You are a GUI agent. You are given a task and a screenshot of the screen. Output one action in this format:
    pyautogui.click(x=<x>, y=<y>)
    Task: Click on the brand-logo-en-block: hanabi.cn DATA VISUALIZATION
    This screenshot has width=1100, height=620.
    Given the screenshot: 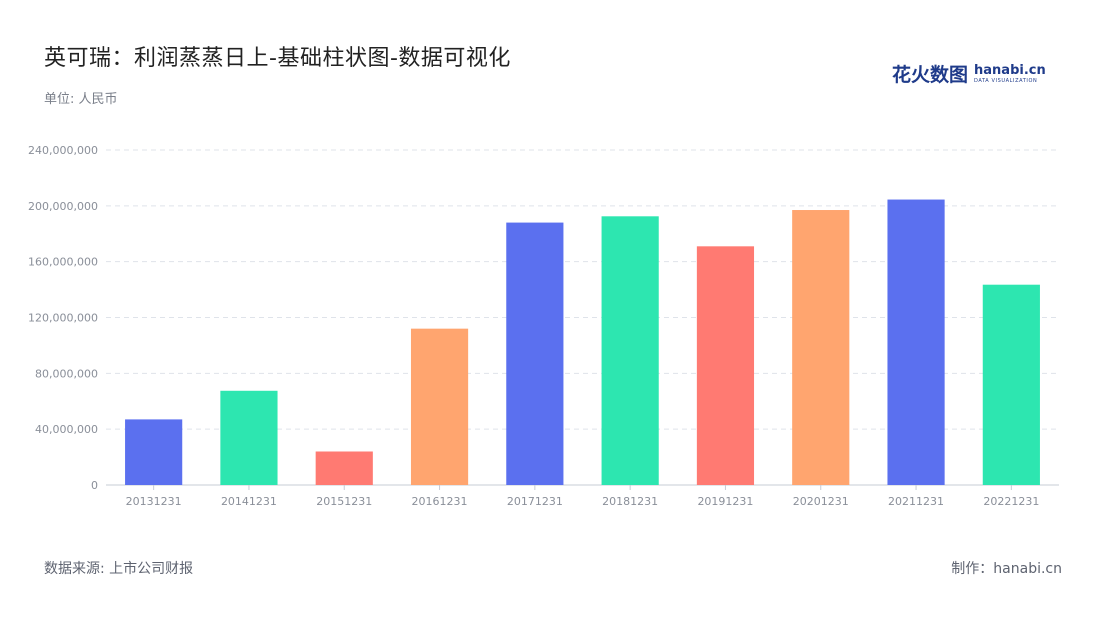 What is the action you would take?
    pyautogui.click(x=1010, y=74)
    